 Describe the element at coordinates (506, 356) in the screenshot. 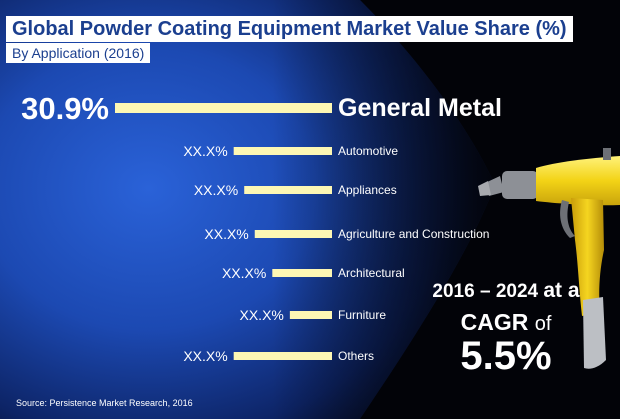

I see `cagr-value: 5.5%` at that location.